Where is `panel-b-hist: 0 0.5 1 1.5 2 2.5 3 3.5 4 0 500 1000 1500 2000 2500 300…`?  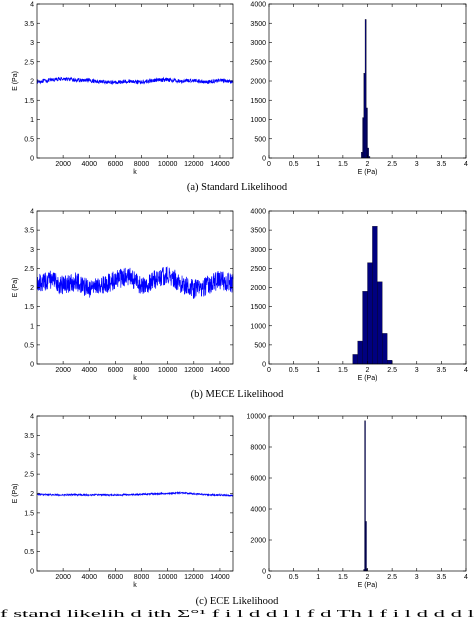
panel-b-hist: 0 0.5 1 1.5 2 2.5 3 3.5 4 0 500 1000 1500 2000 2500 300… is located at coordinates (359, 296).